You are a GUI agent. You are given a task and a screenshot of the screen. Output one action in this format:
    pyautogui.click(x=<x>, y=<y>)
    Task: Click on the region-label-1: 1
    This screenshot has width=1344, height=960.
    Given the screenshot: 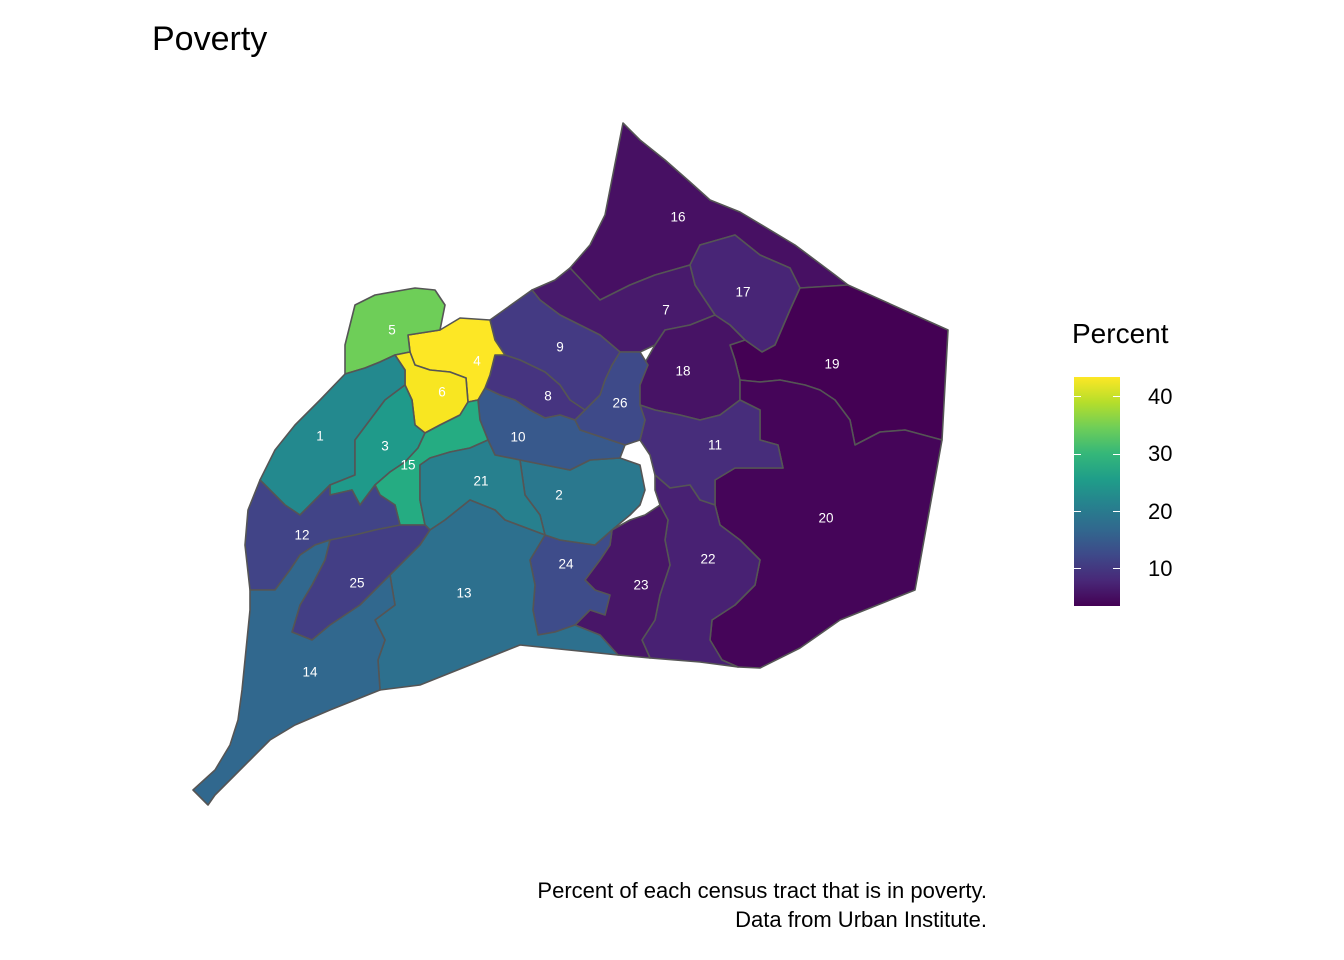 What is the action you would take?
    pyautogui.click(x=320, y=436)
    